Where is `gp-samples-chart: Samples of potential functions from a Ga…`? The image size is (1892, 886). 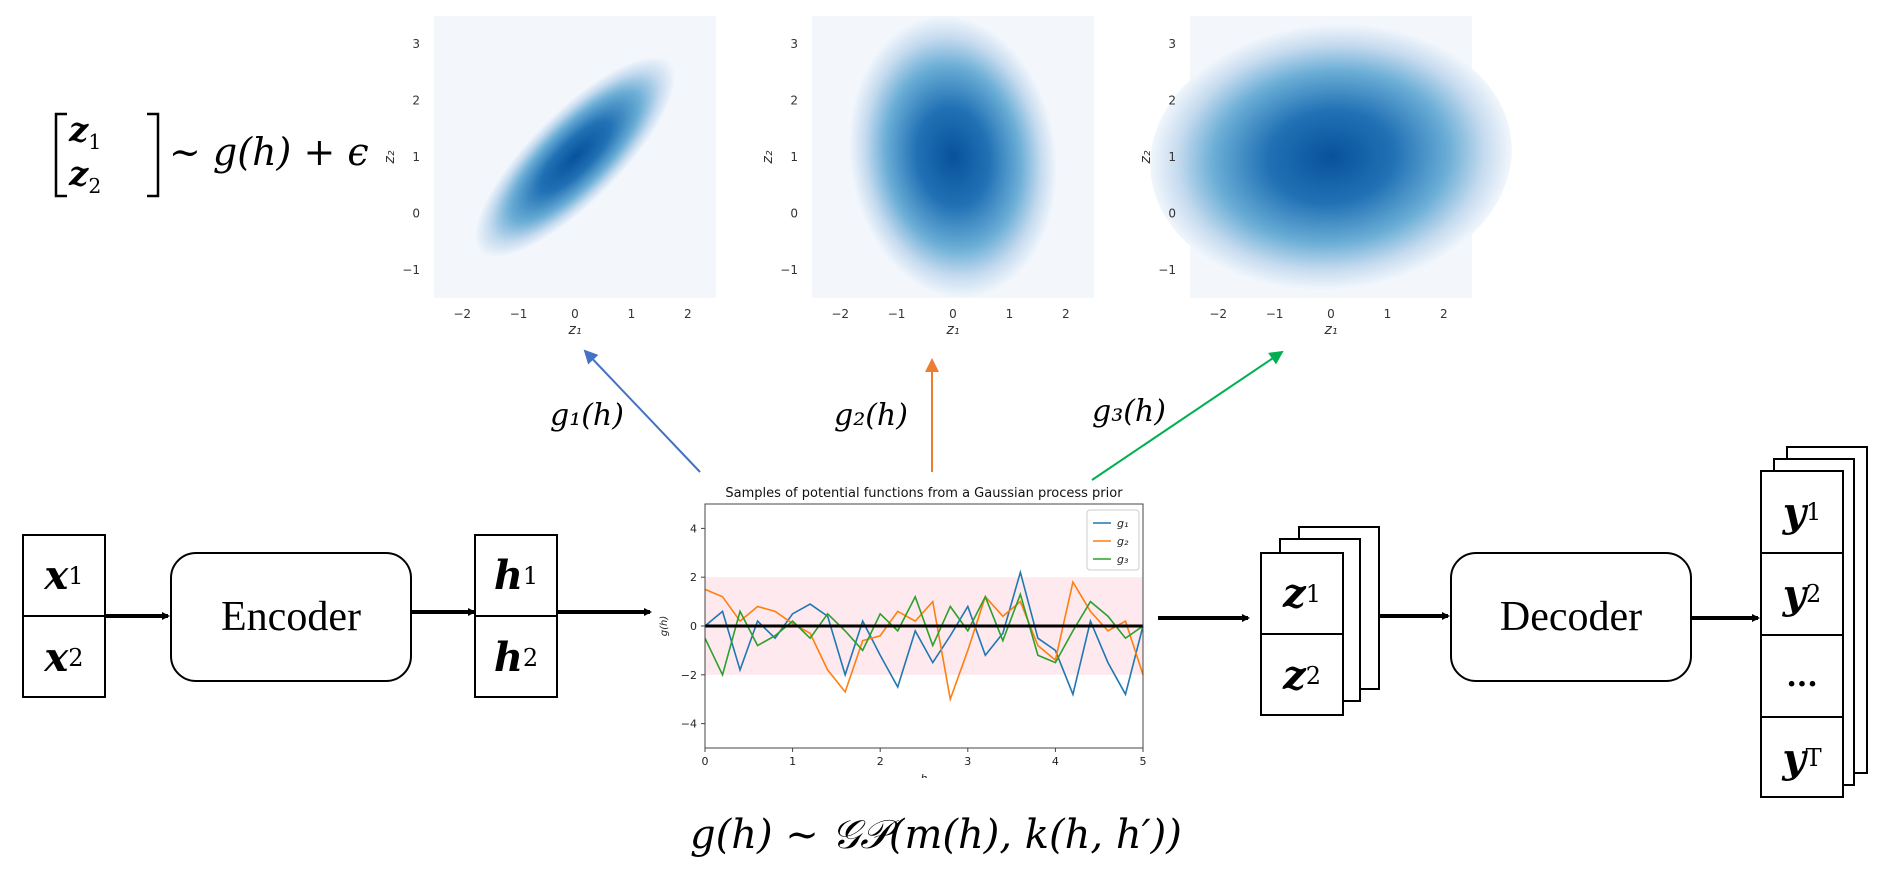
gp-samples-chart: Samples of potential functions from a Ga… is located at coordinates (903, 632).